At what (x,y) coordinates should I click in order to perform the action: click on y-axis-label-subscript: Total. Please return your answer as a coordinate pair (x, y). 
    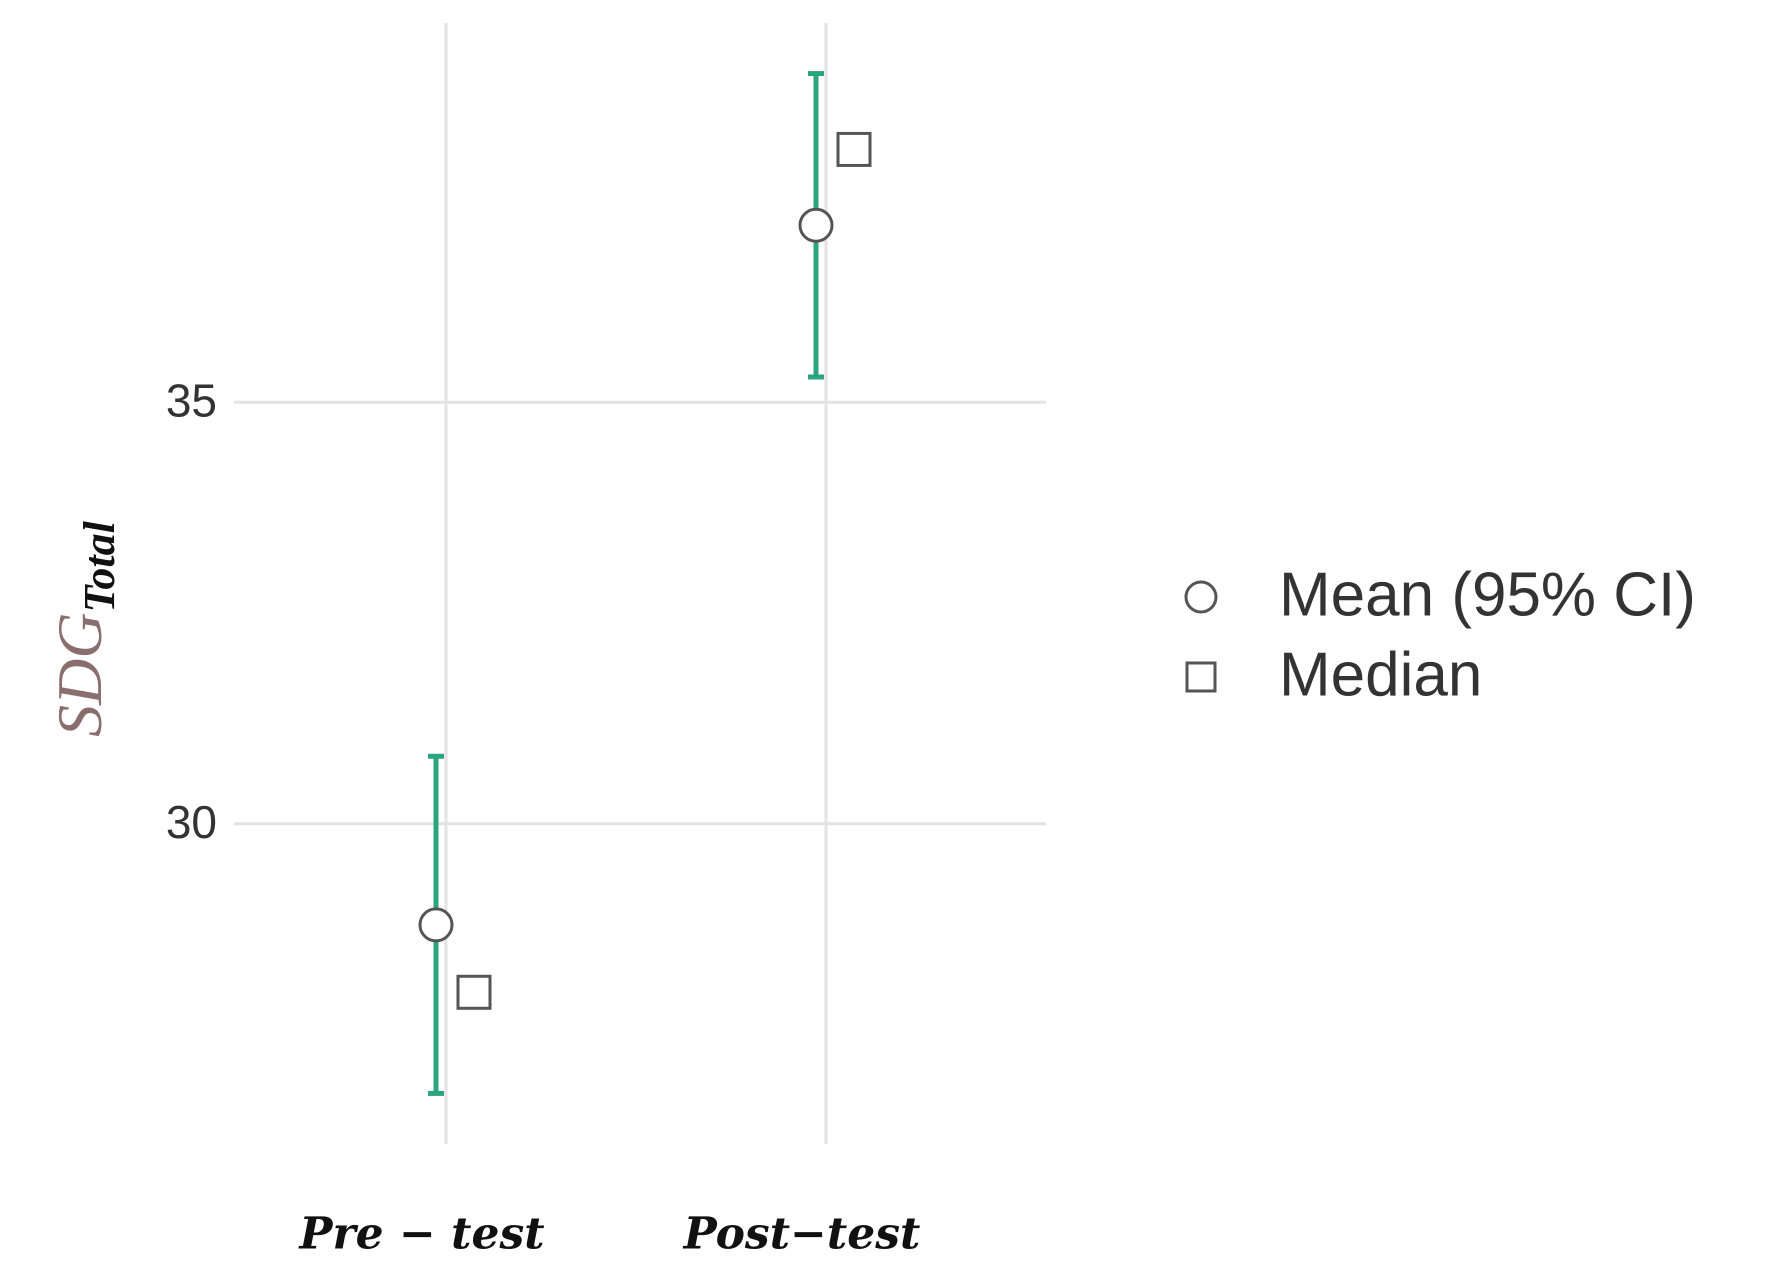
    Looking at the image, I should click on (99, 566).